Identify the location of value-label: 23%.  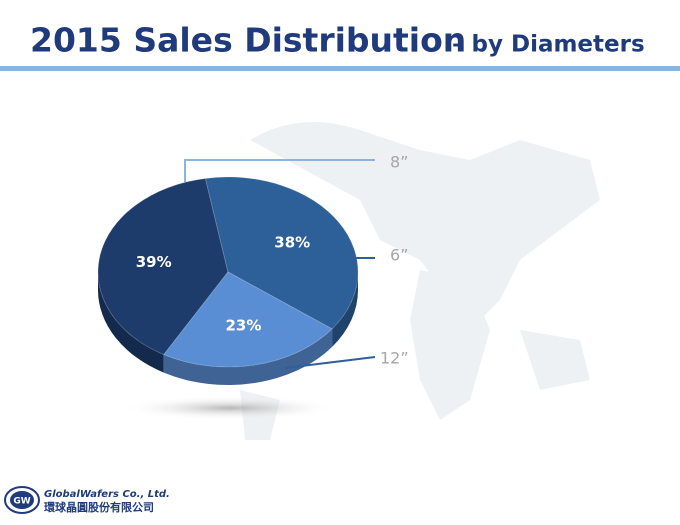
(243, 325).